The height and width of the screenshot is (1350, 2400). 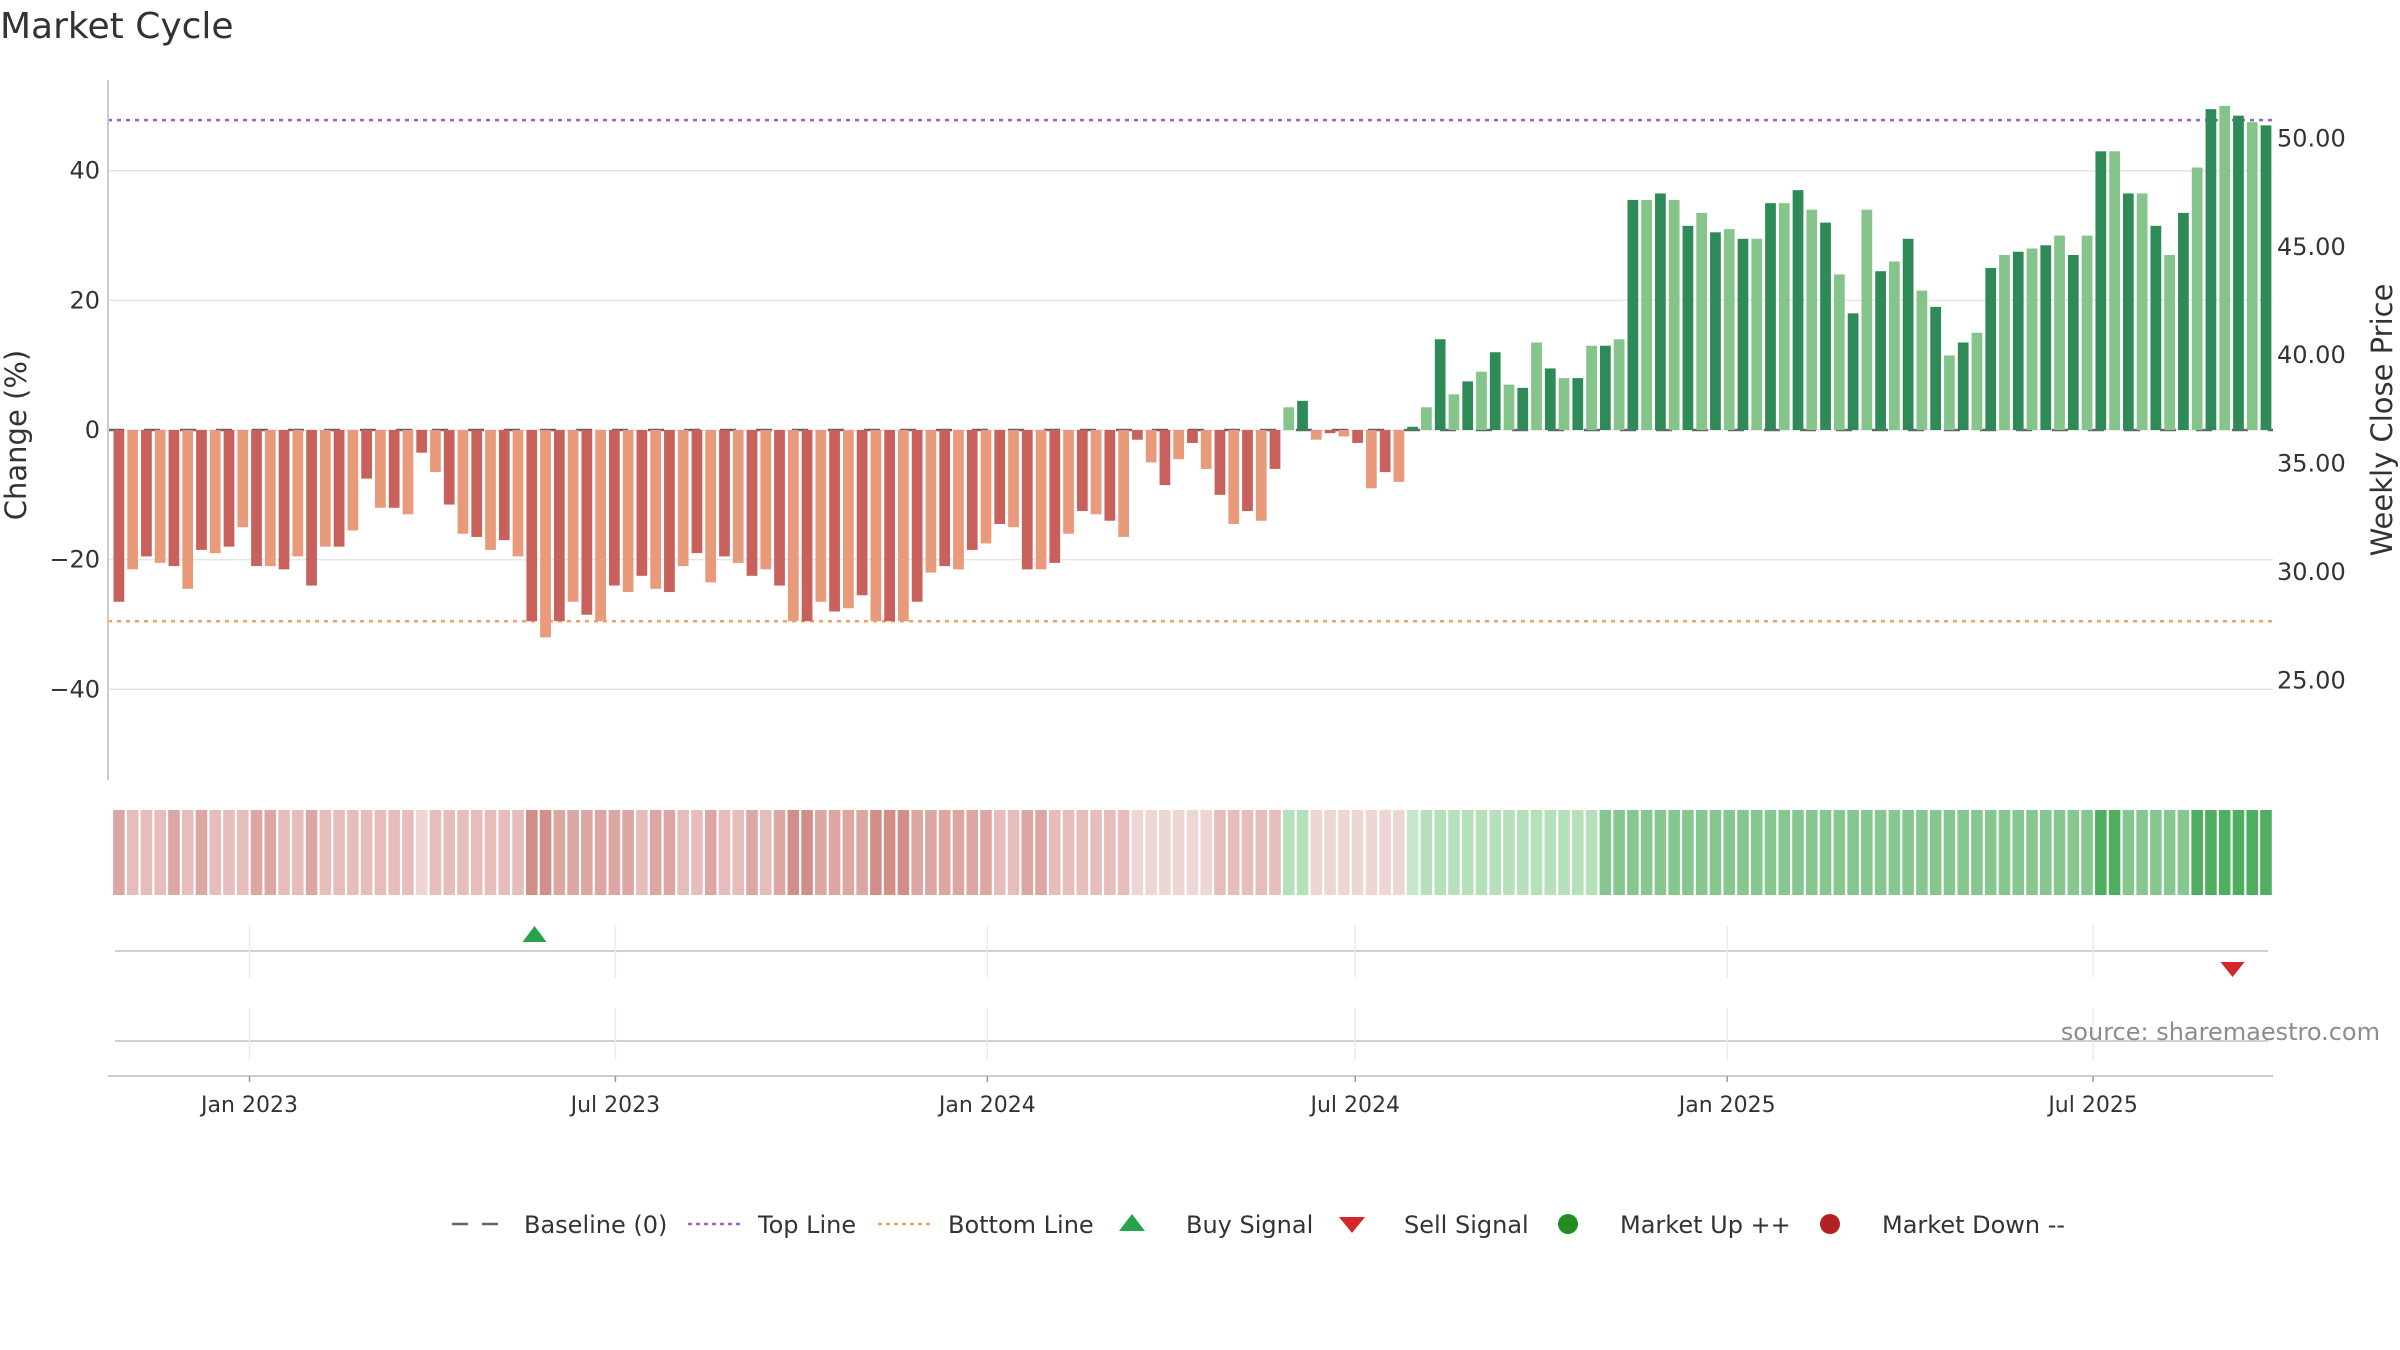 What do you see at coordinates (2220, 1032) in the screenshot?
I see `source-note: source: sharemaestro.com` at bounding box center [2220, 1032].